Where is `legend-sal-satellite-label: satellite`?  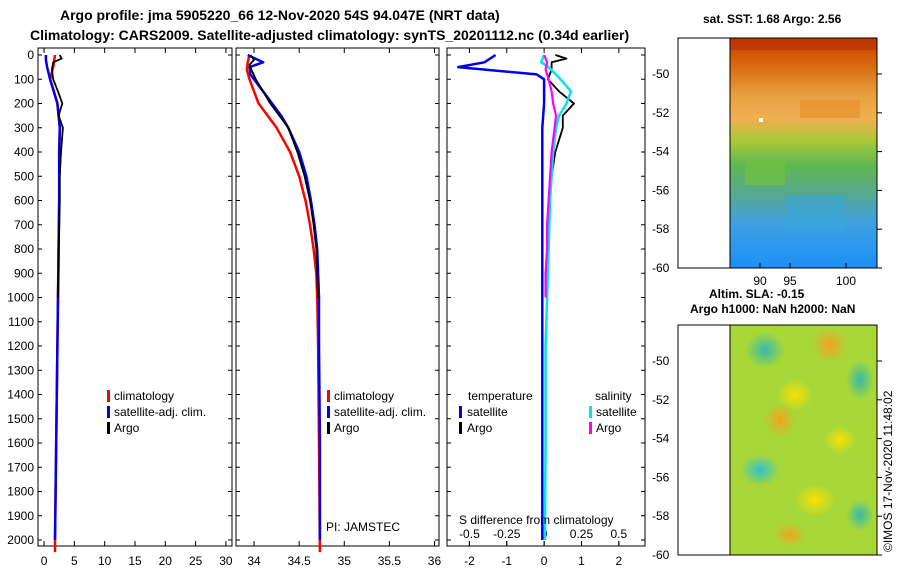
legend-sal-satellite-label: satellite is located at coordinates (616, 412).